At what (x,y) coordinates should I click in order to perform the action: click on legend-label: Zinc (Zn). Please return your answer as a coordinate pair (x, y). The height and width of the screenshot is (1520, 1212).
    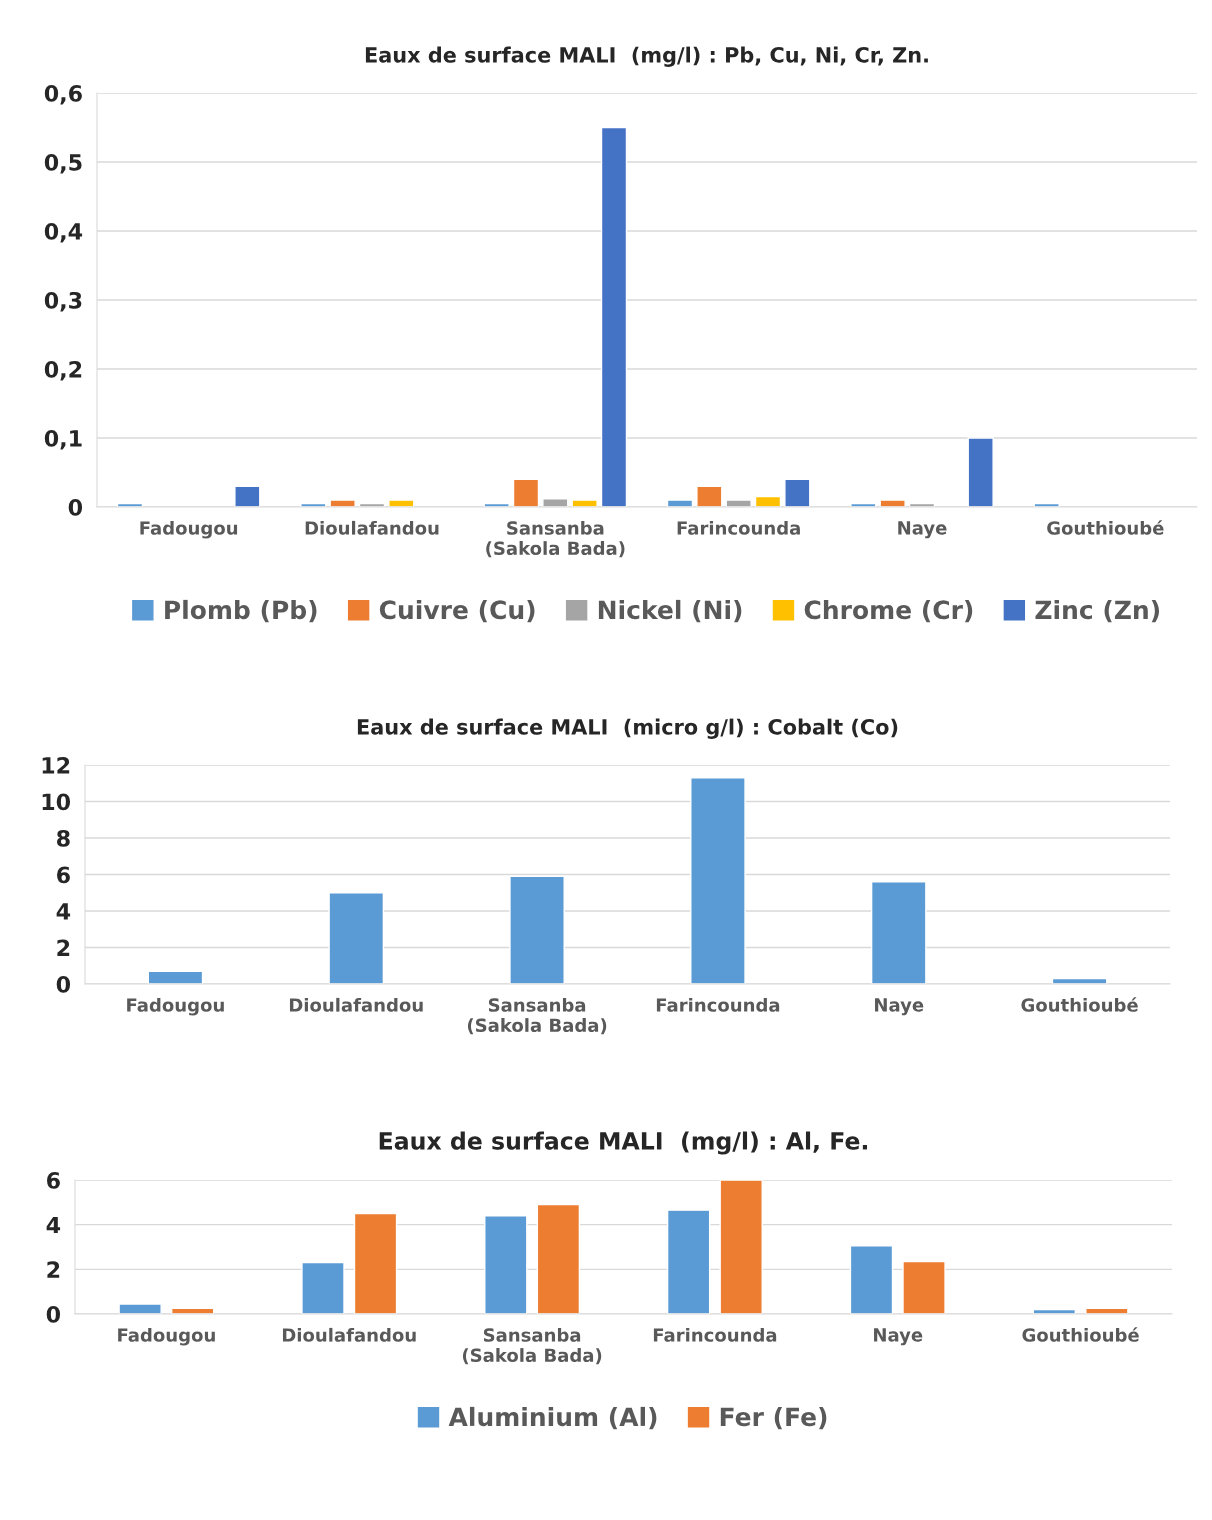
    Looking at the image, I should click on (1097, 611).